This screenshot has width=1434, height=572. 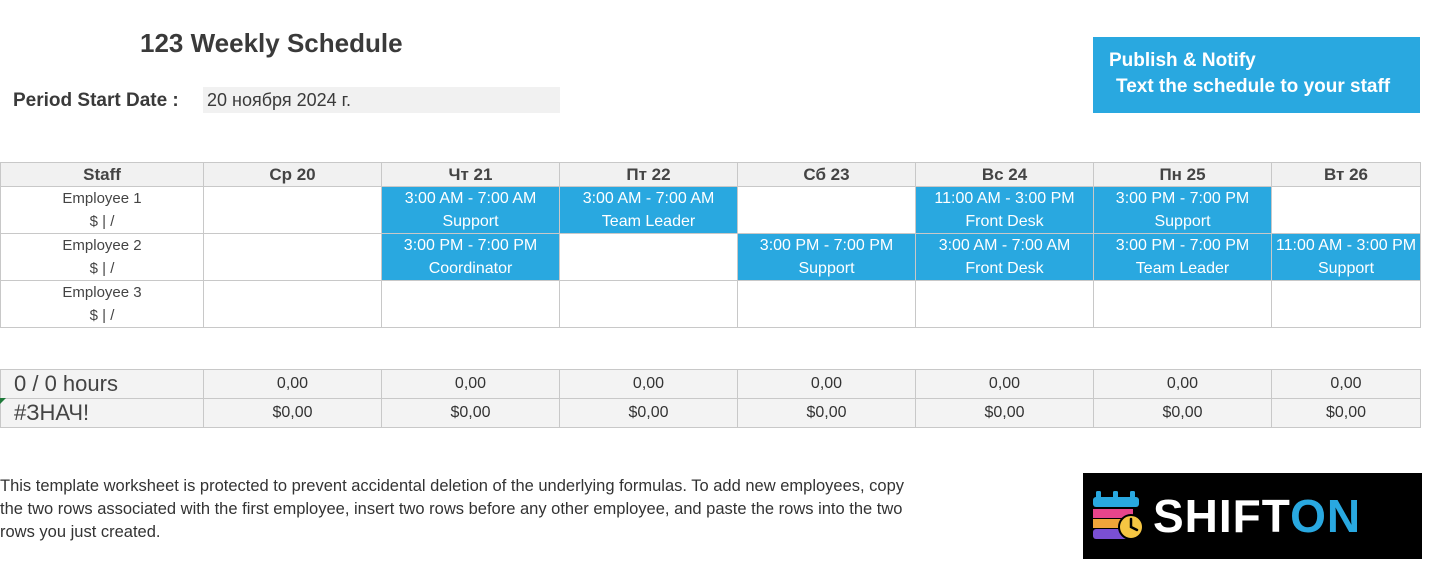 I want to click on shift-cell: 3:00 PM - 7:00 PM Coordinator, so click(x=470, y=257).